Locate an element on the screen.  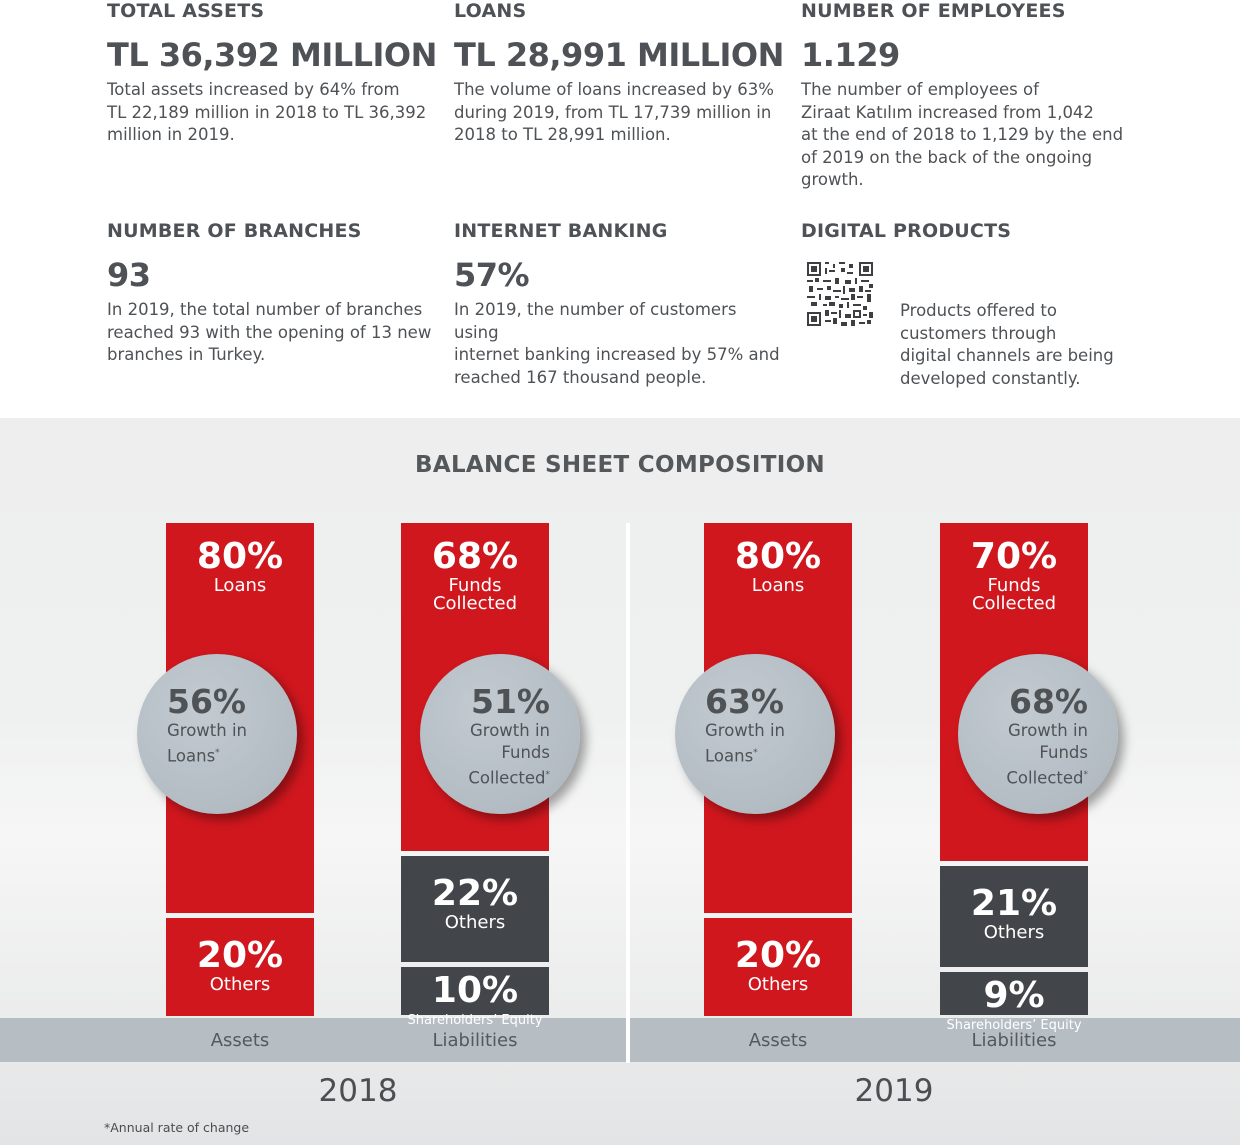
year-label: 2018 is located at coordinates (358, 1091).